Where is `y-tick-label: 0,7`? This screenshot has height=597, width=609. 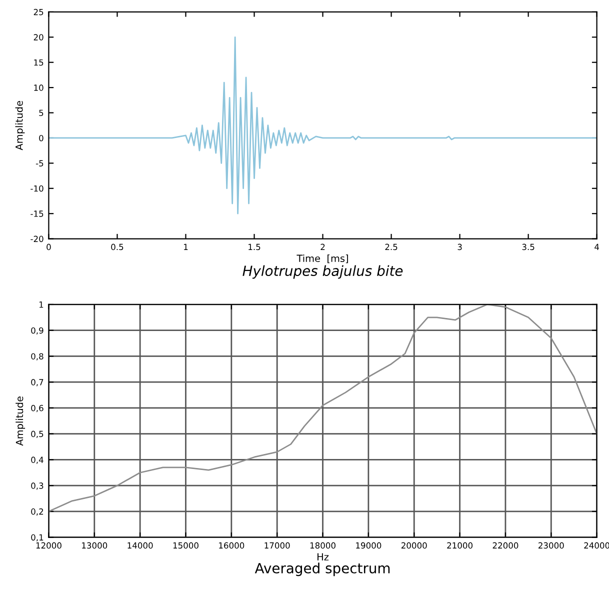 y-tick-label: 0,7 is located at coordinates (37, 382).